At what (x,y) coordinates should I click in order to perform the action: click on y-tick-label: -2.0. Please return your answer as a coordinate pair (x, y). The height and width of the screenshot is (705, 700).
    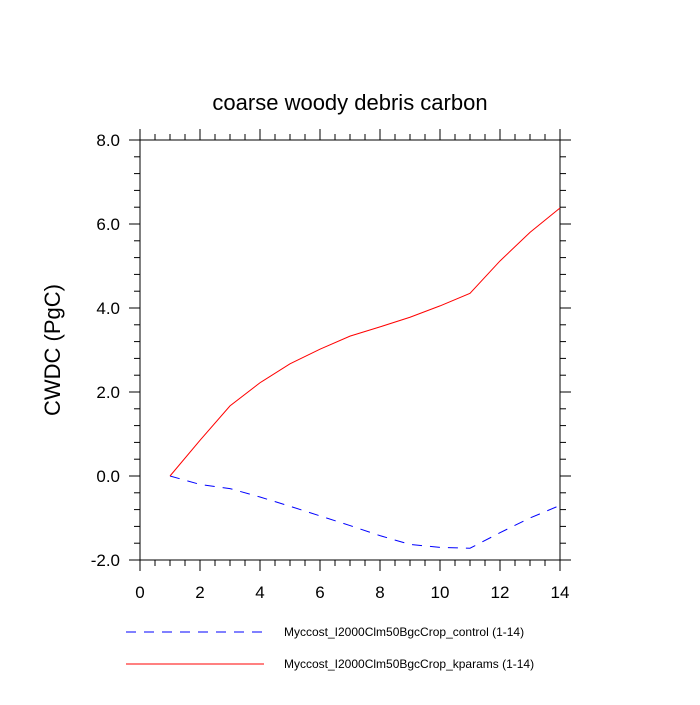
    Looking at the image, I should click on (105, 560).